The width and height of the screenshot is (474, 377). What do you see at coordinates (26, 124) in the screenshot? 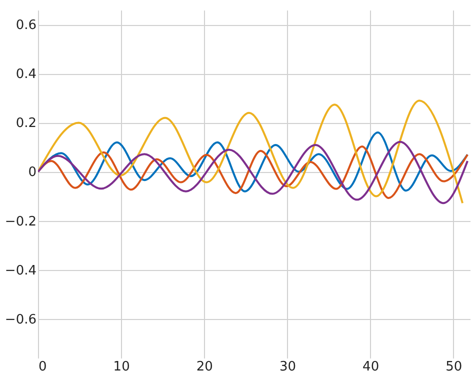
I see `y-tick-label: 0.2` at bounding box center [26, 124].